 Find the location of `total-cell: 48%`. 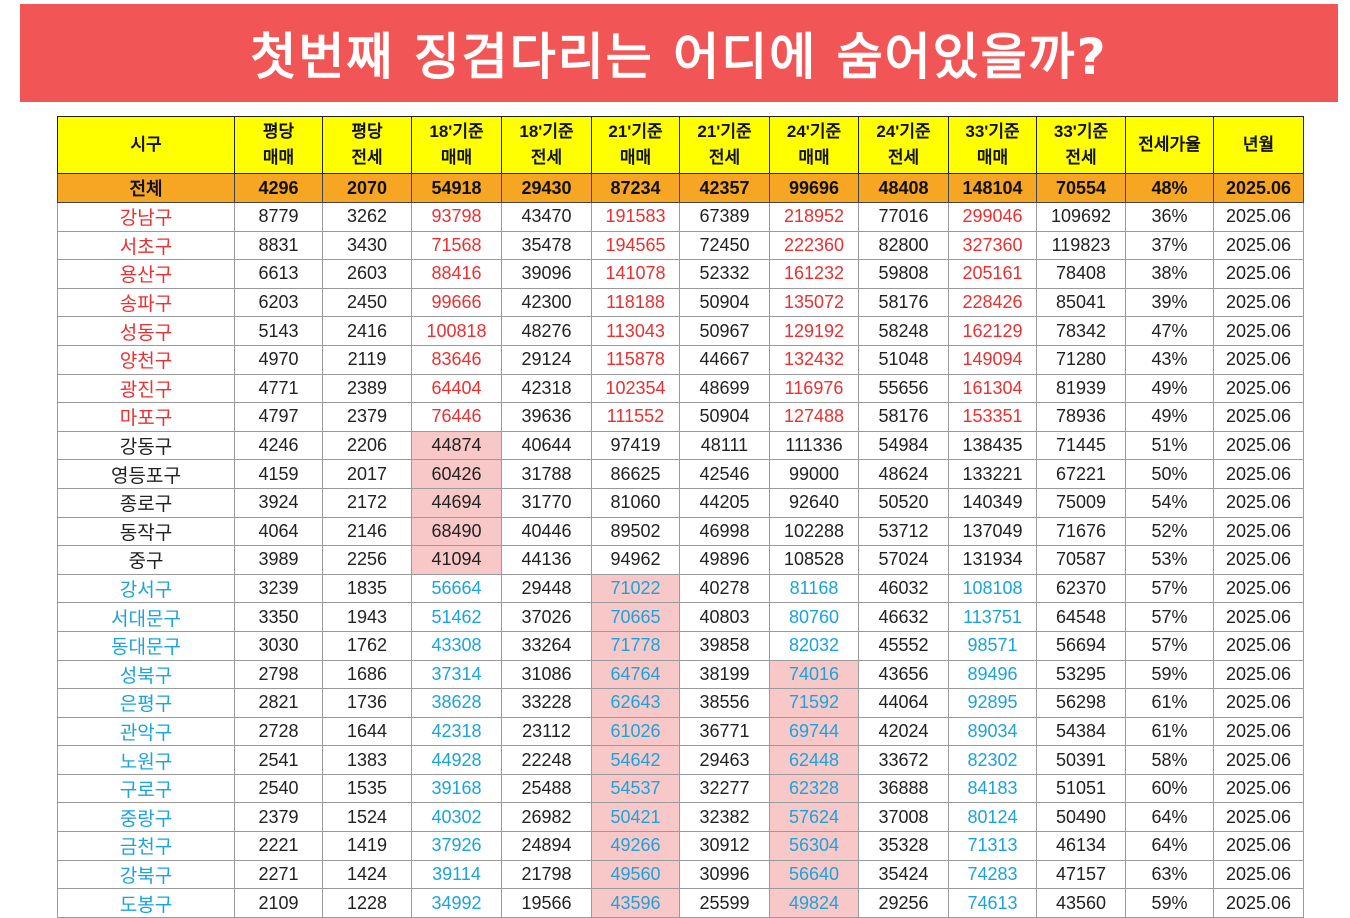

total-cell: 48% is located at coordinates (1169, 188).